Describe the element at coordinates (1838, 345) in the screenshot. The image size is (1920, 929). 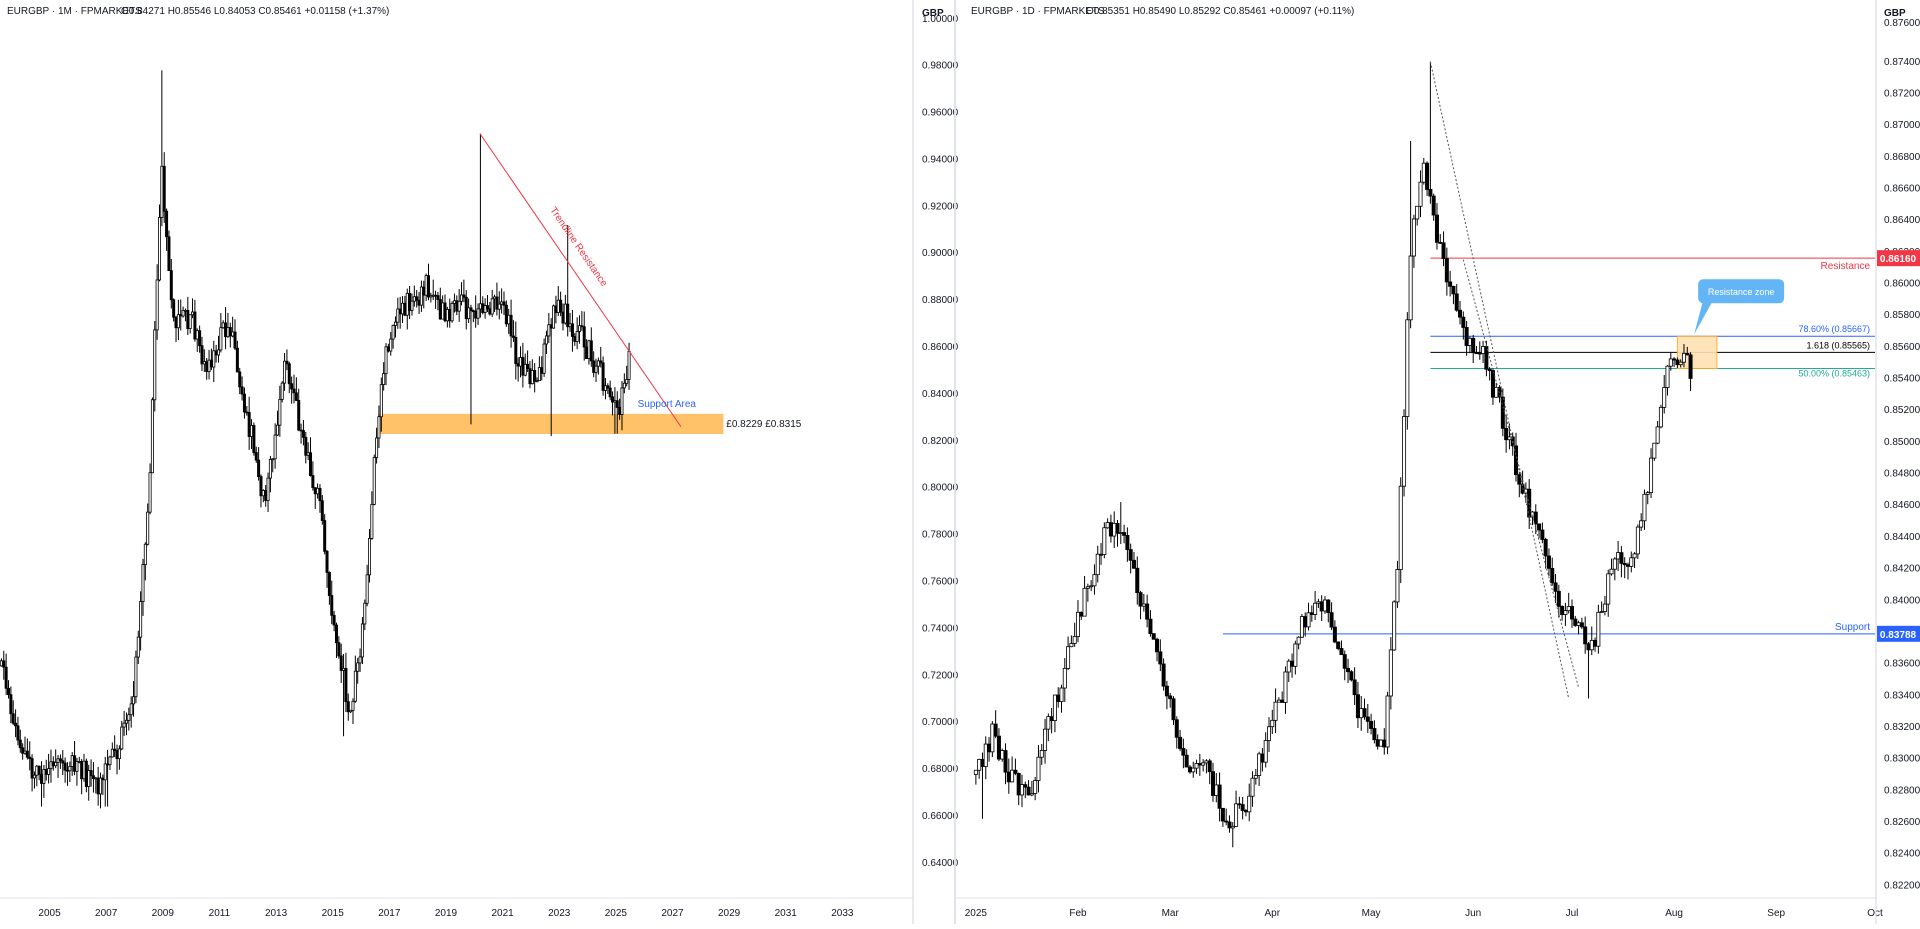
I see `fib-level-label: 1.618 (0.85565)` at that location.